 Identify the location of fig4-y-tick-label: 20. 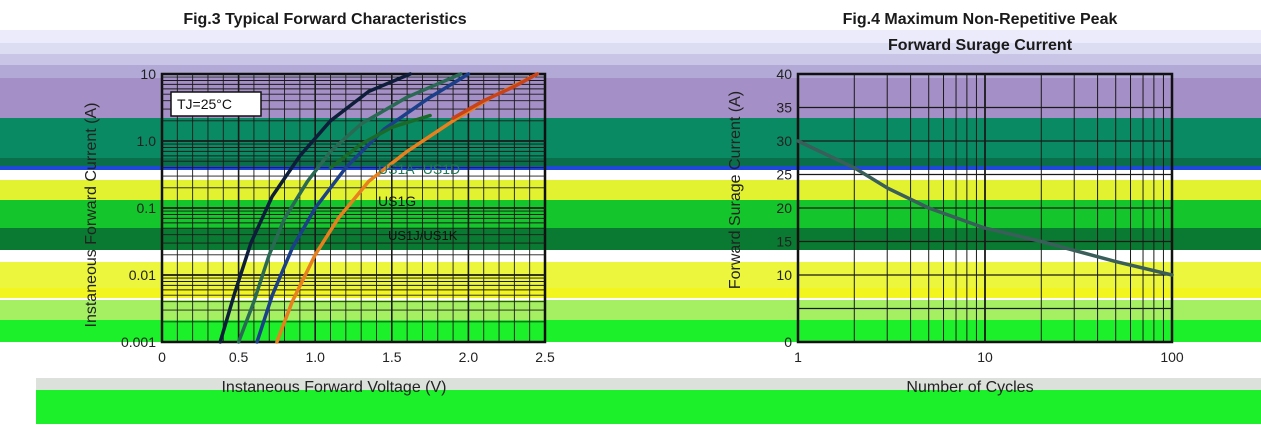
(784, 208).